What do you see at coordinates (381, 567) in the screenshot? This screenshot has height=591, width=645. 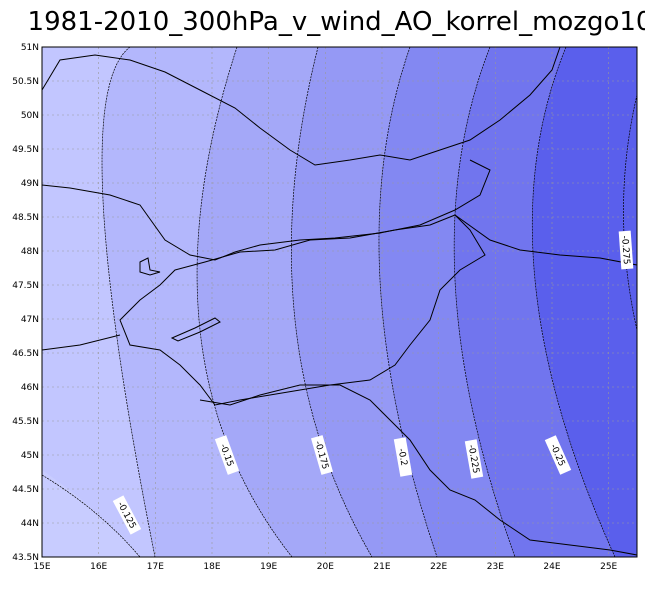 I see `x-tick-label: 21E` at bounding box center [381, 567].